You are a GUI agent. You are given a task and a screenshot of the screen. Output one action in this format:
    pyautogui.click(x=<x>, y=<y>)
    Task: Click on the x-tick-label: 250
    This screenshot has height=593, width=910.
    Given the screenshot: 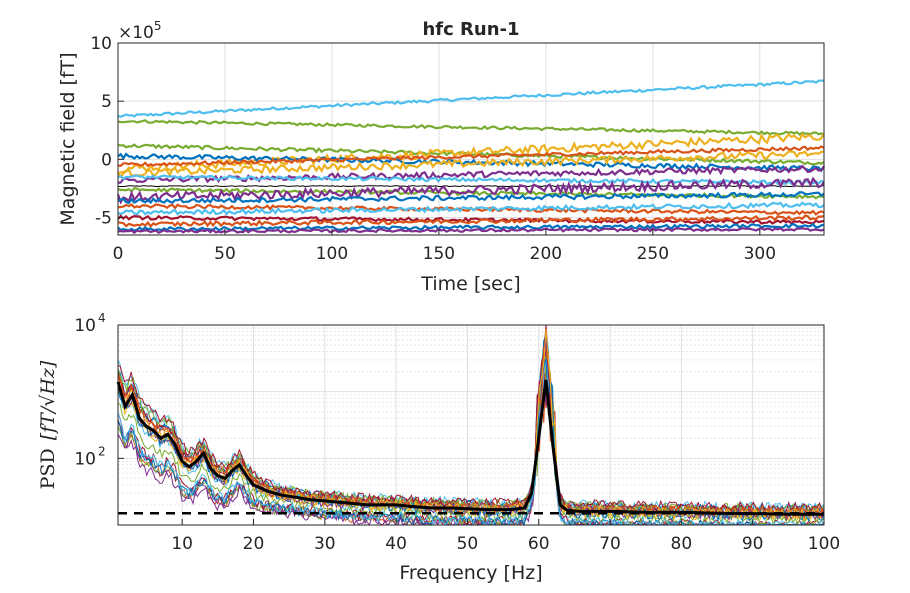 What is the action you would take?
    pyautogui.click(x=653, y=254)
    